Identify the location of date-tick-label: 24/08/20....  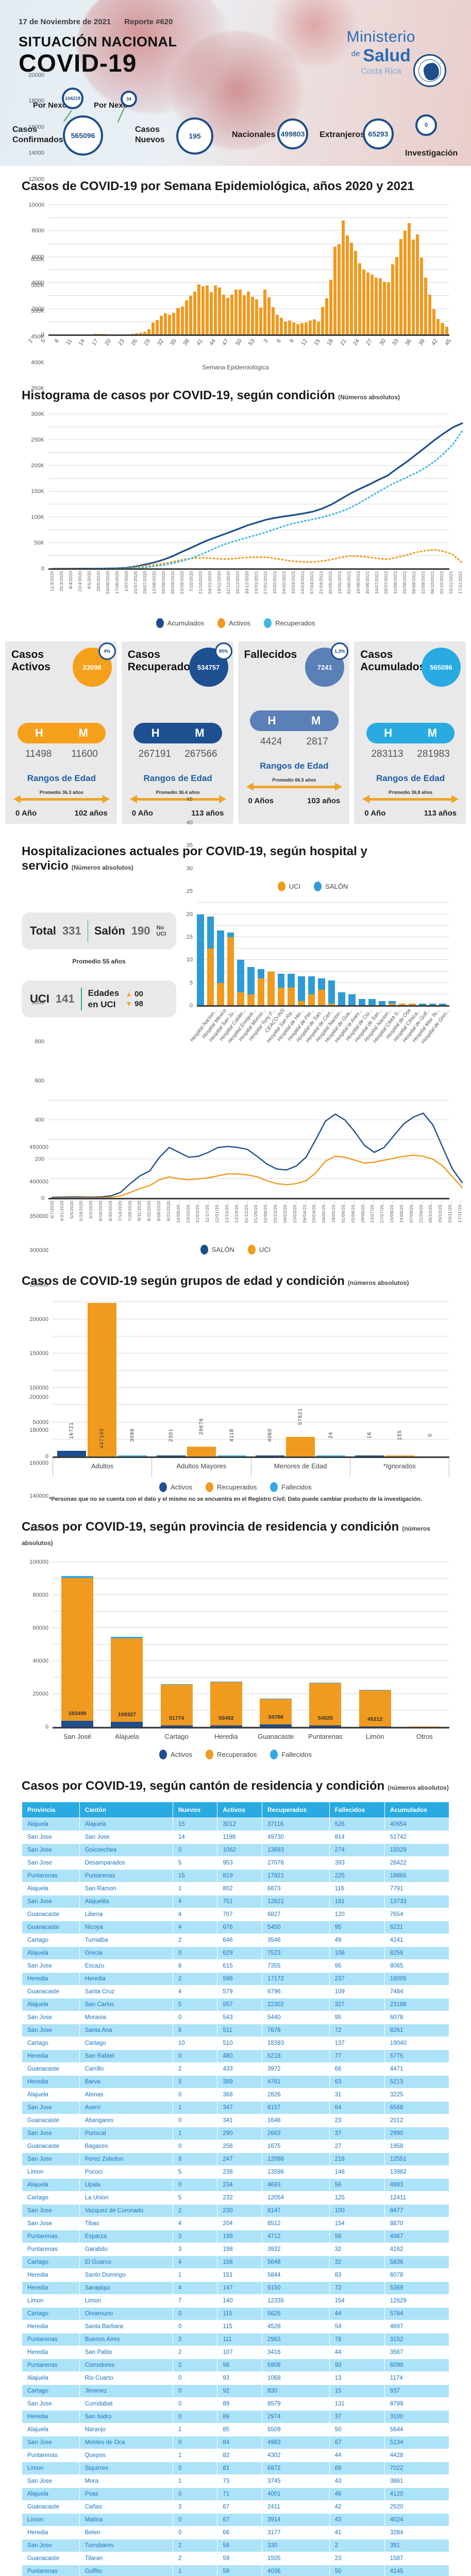
(401, 1211).